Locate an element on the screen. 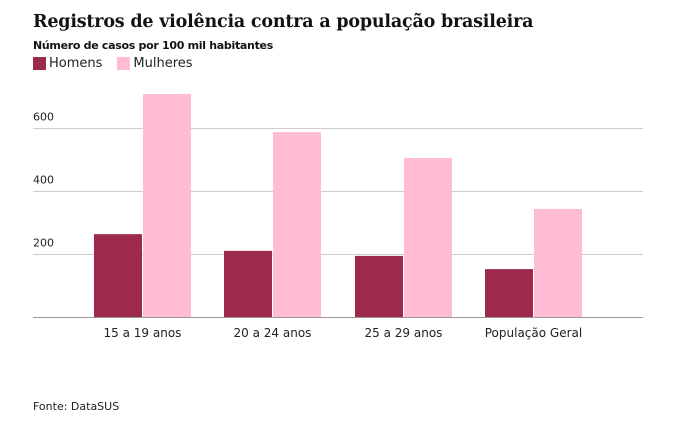 The height and width of the screenshot is (444, 683). y-tick-label-400: 400 is located at coordinates (43, 180).